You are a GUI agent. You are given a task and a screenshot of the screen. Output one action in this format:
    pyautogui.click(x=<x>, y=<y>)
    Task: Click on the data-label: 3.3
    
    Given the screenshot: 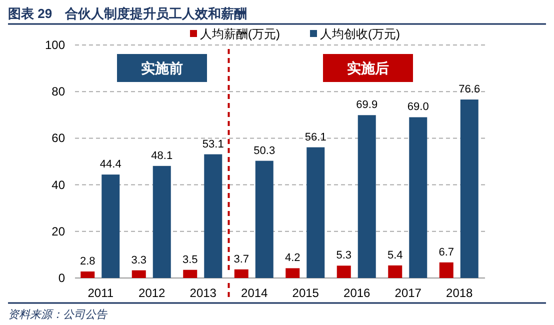 What is the action you would take?
    pyautogui.click(x=139, y=260)
    